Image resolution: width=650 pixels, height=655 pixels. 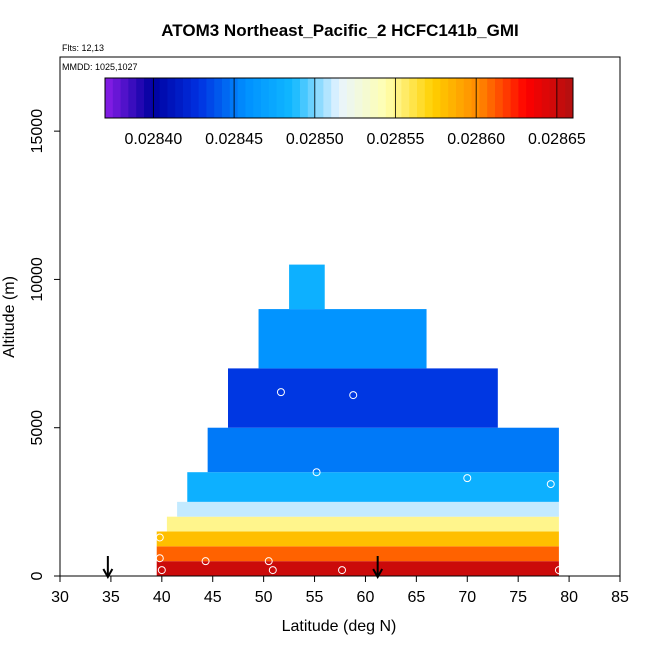 I want to click on colorbar-tick-label: 0.02855, so click(x=396, y=139).